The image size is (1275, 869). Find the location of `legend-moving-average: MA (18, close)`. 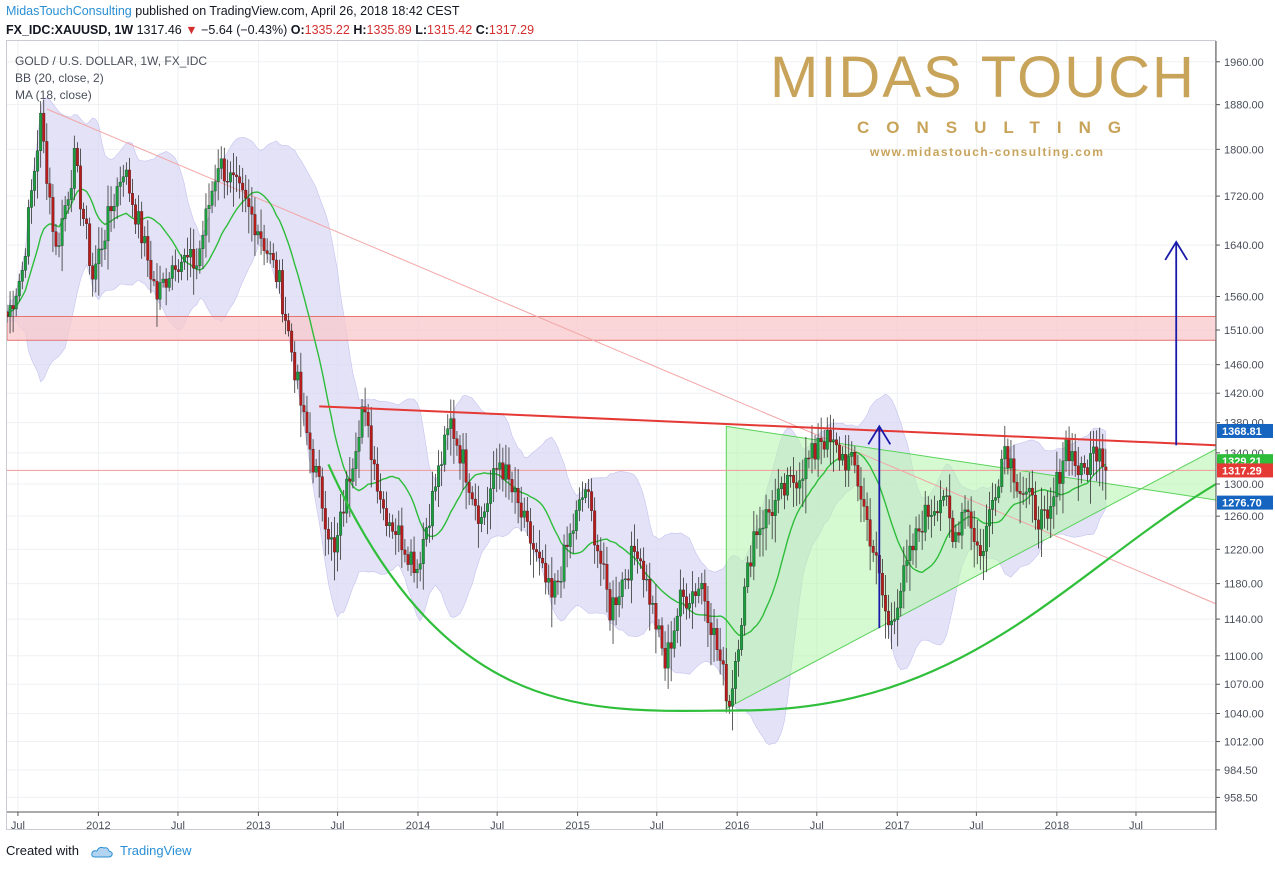

legend-moving-average: MA (18, close) is located at coordinates (53, 95).